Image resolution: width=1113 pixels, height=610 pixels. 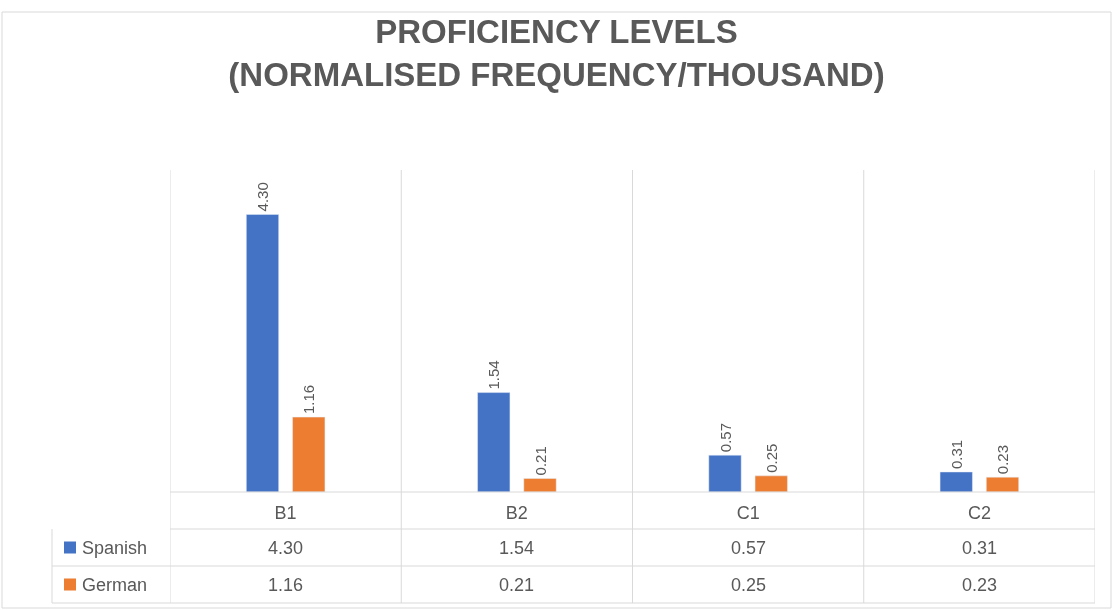 What do you see at coordinates (980, 548) in the screenshot?
I see `data-label: 0.31` at bounding box center [980, 548].